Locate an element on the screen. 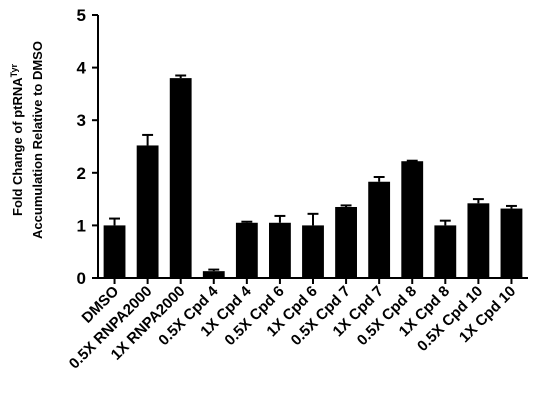 Image resolution: width=550 pixels, height=415 pixels. y-axis-label: Fold Change of ptRNATyr is located at coordinates (17, 140).